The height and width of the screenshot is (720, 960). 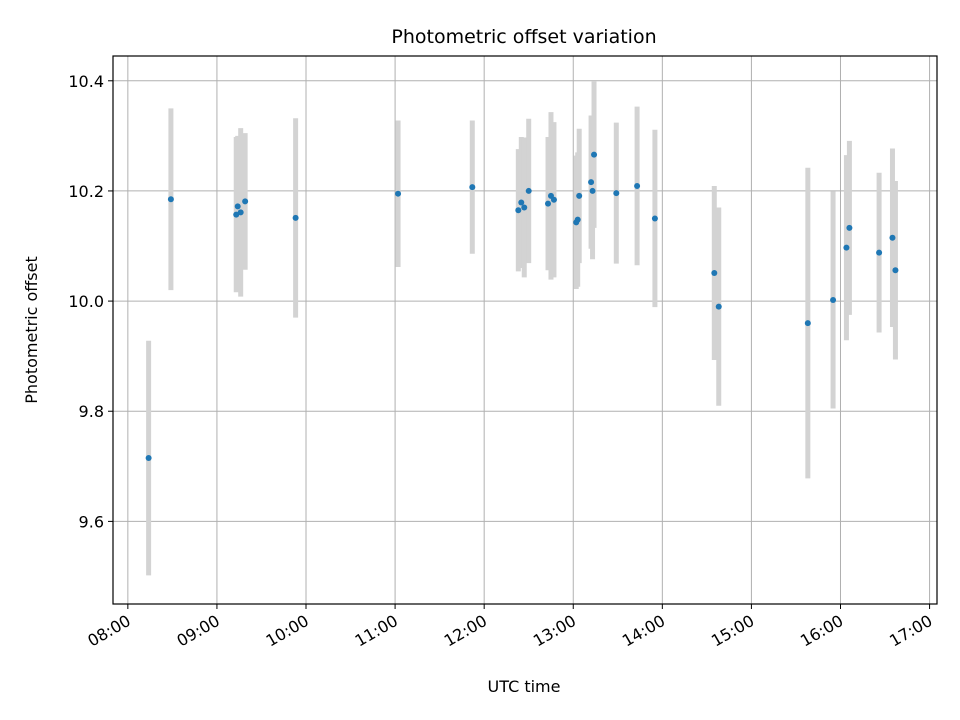 What do you see at coordinates (108, 631) in the screenshot?
I see `x-tick-label: 08:00` at bounding box center [108, 631].